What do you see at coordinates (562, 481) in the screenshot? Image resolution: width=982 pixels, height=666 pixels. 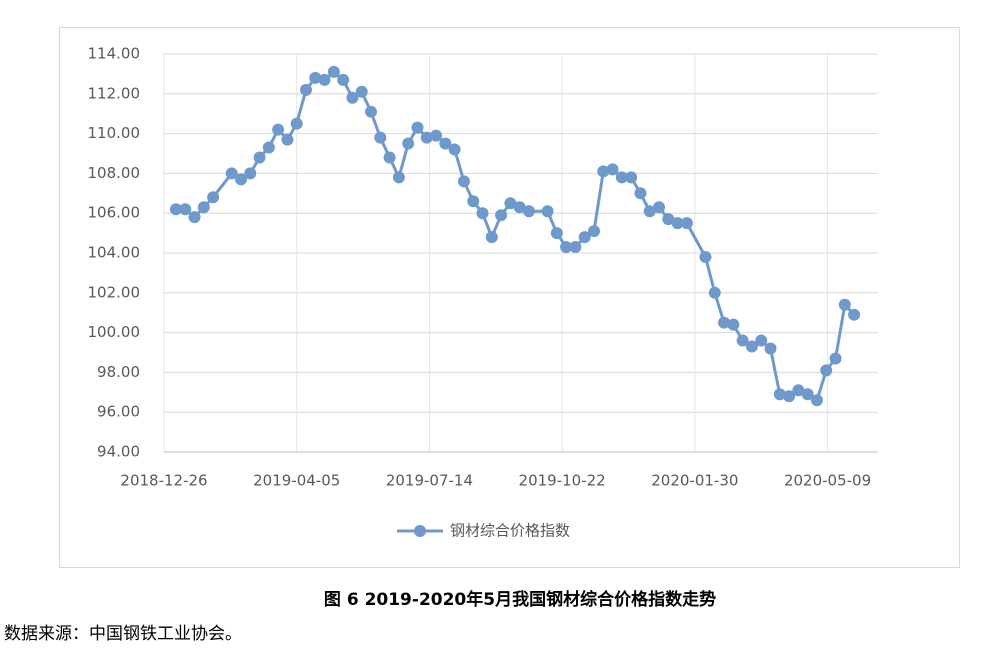 I see `x-tick-label: 2019-10-22` at bounding box center [562, 481].